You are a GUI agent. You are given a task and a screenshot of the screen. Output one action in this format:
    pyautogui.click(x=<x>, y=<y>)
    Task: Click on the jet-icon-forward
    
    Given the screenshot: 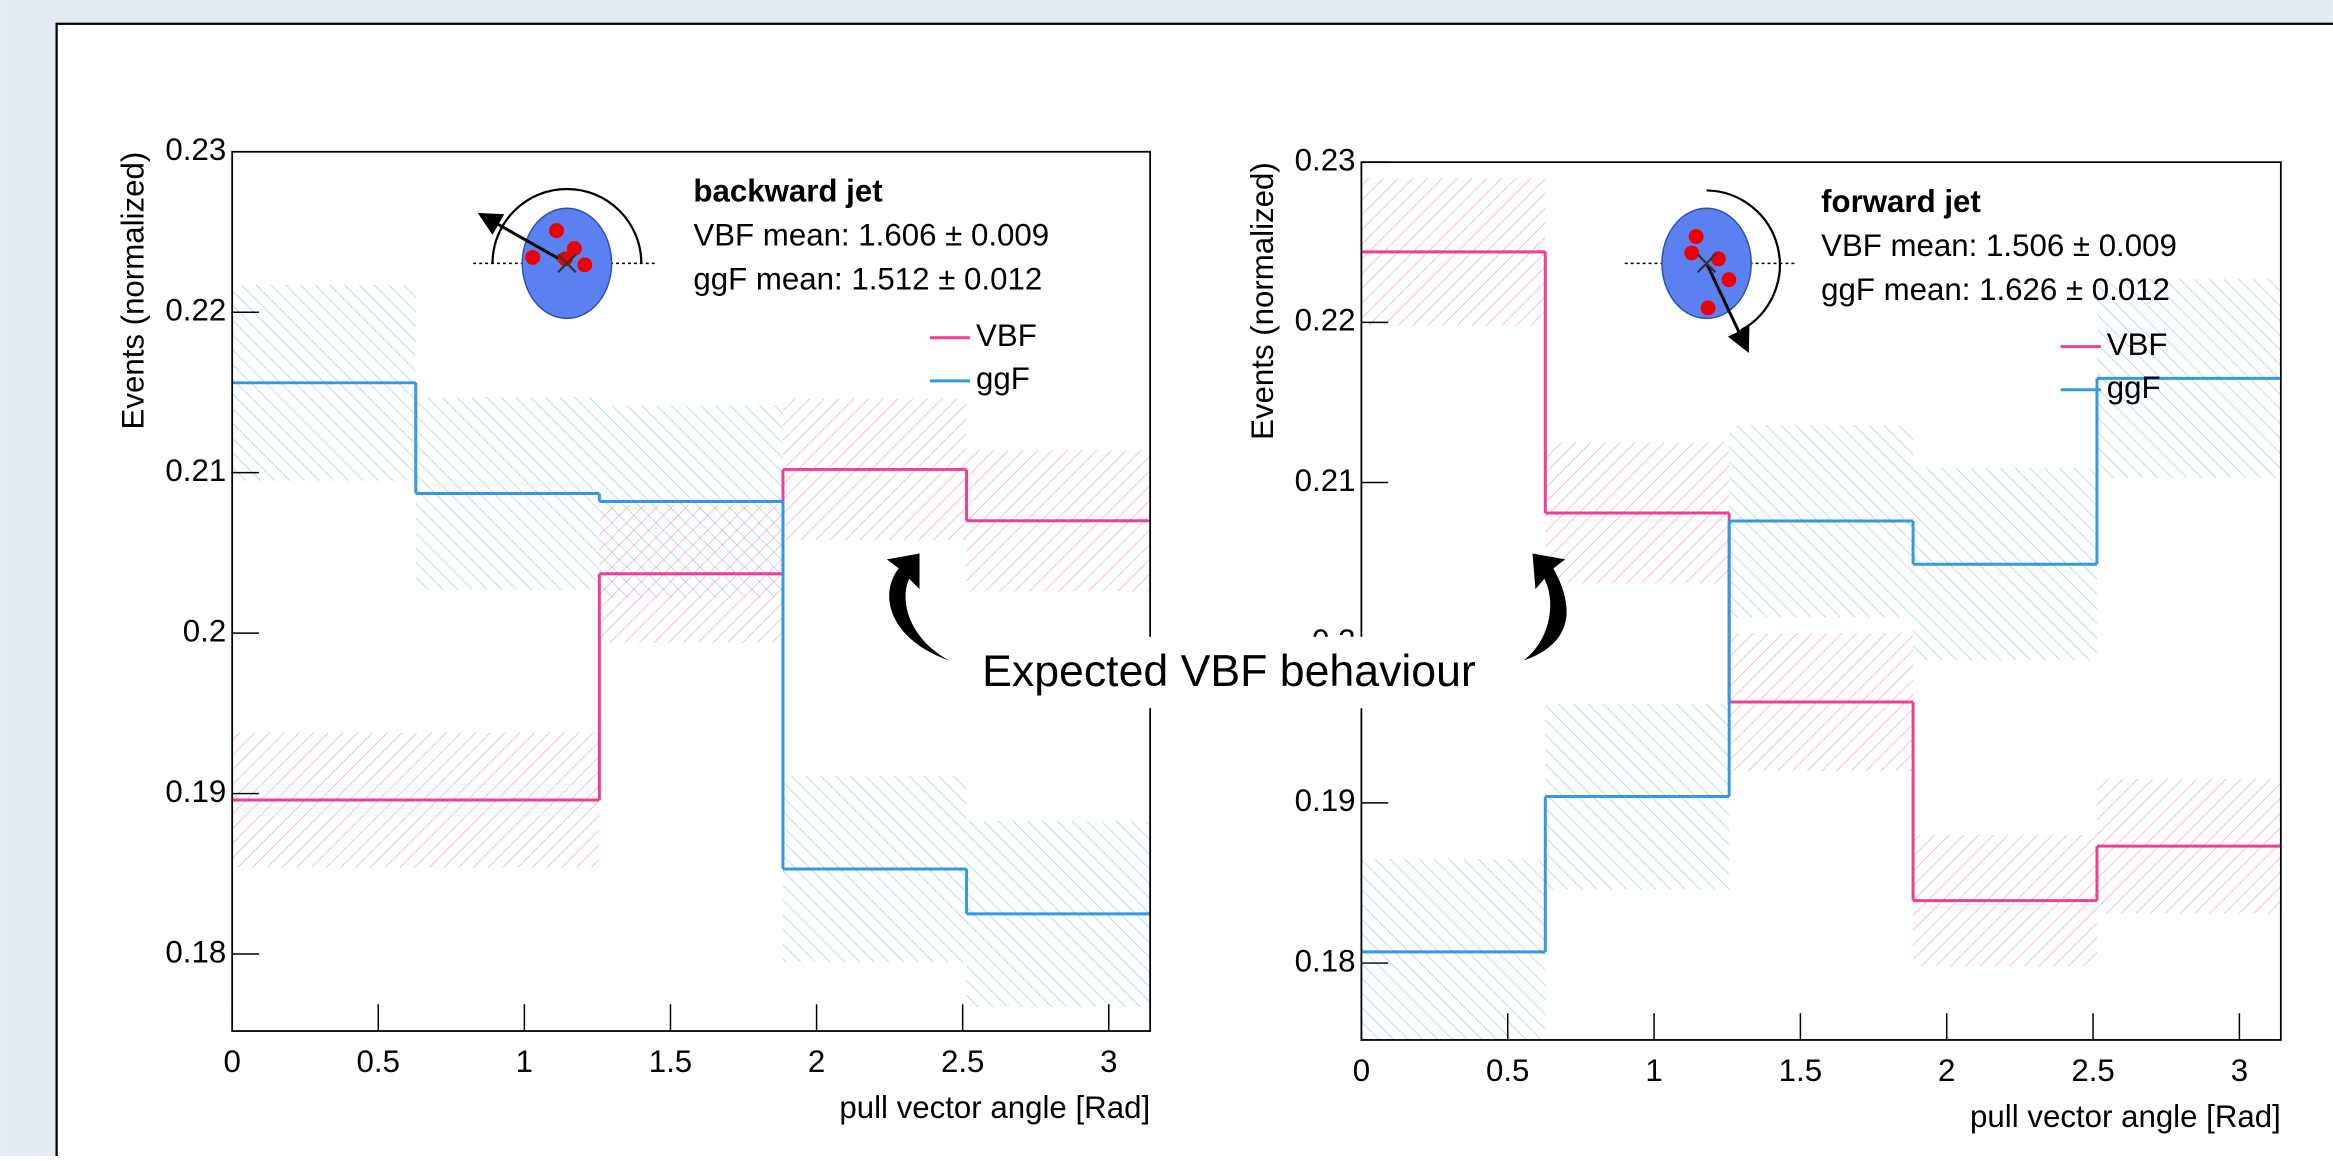 What is the action you would take?
    pyautogui.click(x=1709, y=271)
    